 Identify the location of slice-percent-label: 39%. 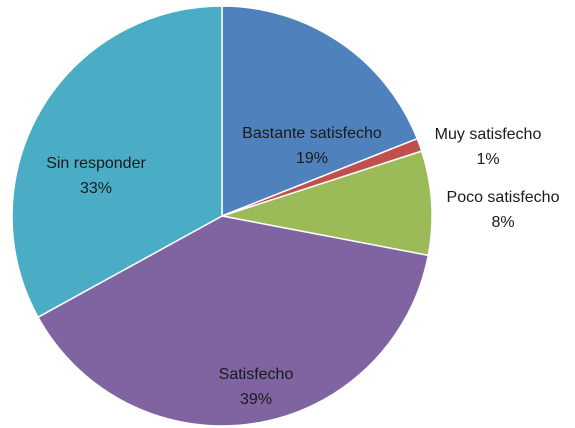
(256, 399).